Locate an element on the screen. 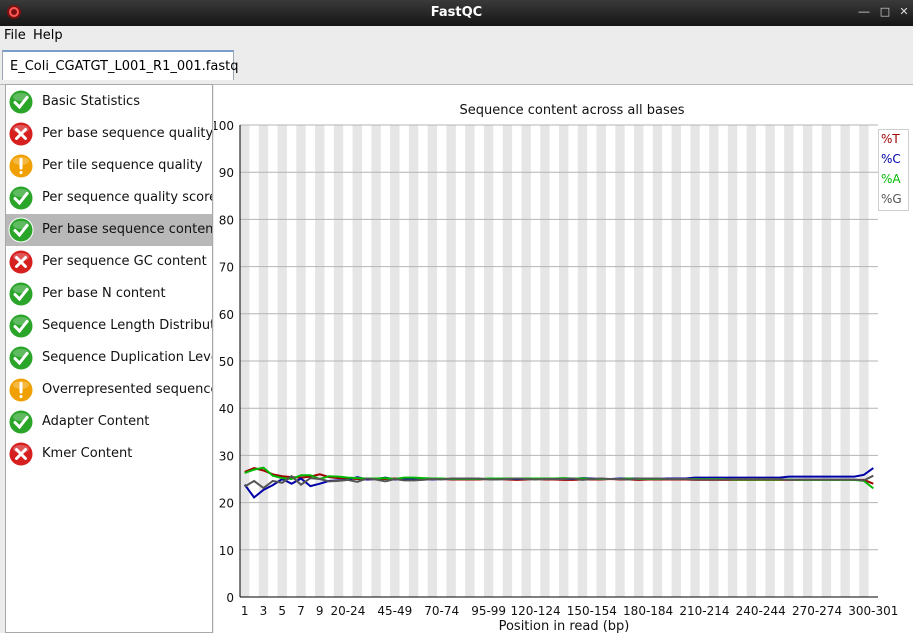 The height and width of the screenshot is (633, 913). maximize-icon: □ is located at coordinates (885, 11).